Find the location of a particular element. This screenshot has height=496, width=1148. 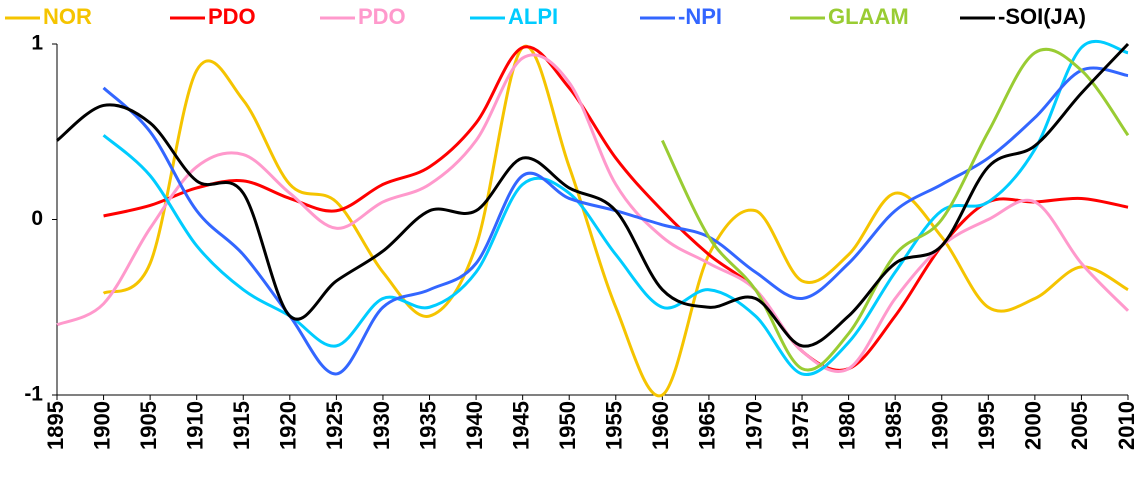

x-tick-label: 1895 is located at coordinates (55, 425).